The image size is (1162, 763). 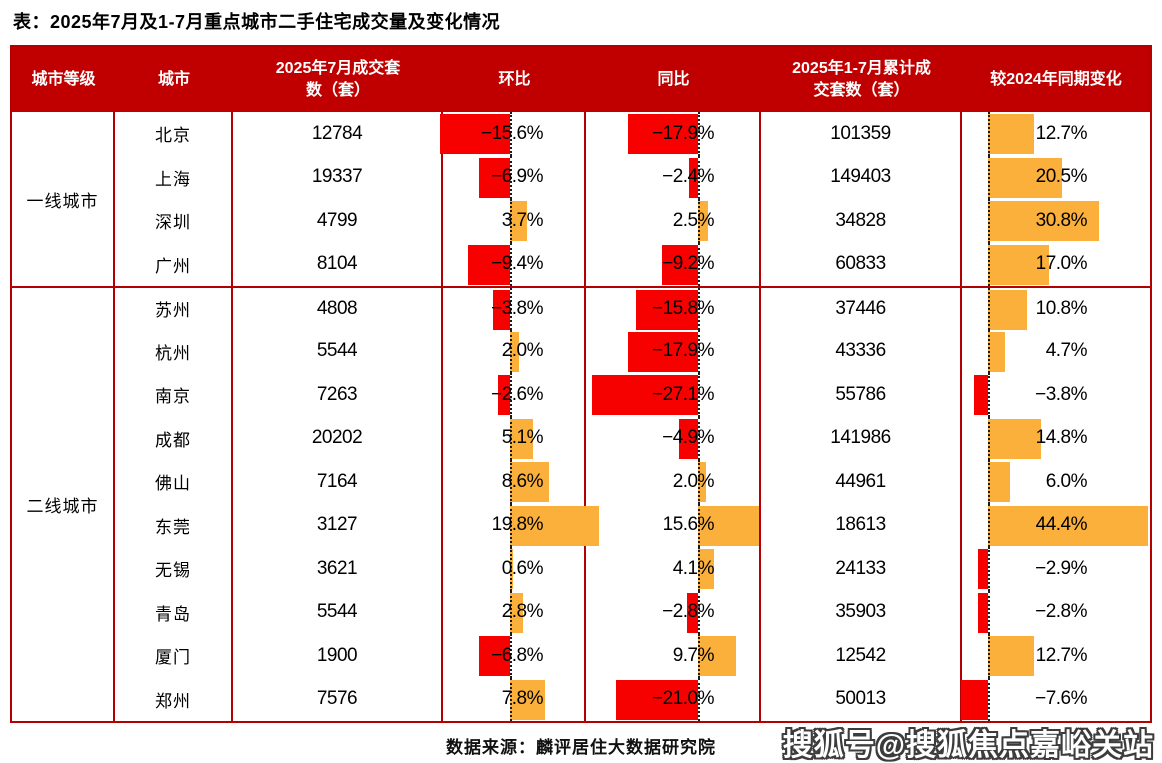 I want to click on yoy-value-label: −4.9%, so click(x=688, y=438).